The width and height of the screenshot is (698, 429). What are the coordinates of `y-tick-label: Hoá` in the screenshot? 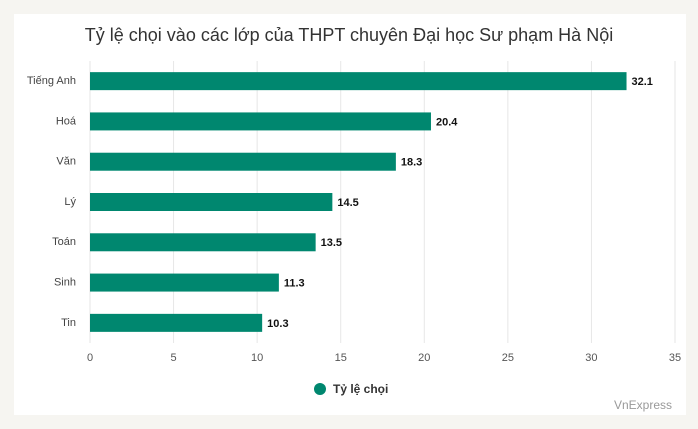 It's located at (66, 121).